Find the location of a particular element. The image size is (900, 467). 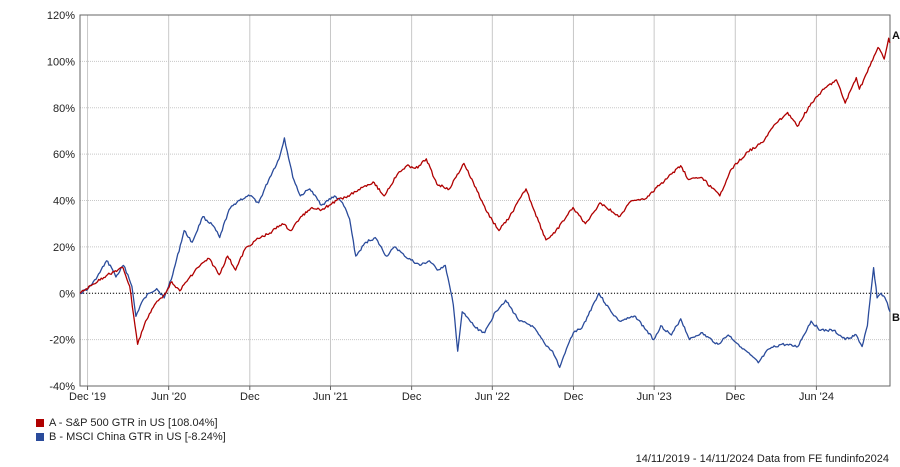

x-tick-label: Jun '22 is located at coordinates (492, 397).